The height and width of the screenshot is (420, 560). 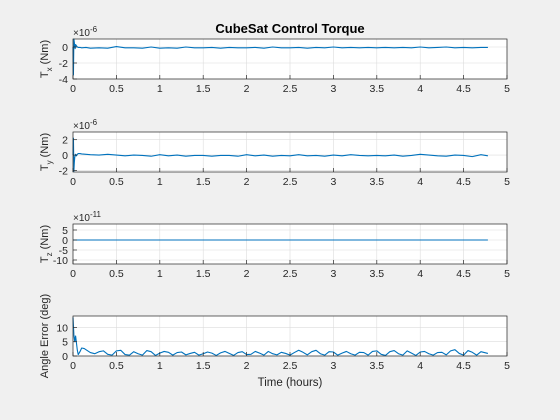 What do you see at coordinates (289, 28) in the screenshot?
I see `figure-title: CubeSat Control Torque` at bounding box center [289, 28].